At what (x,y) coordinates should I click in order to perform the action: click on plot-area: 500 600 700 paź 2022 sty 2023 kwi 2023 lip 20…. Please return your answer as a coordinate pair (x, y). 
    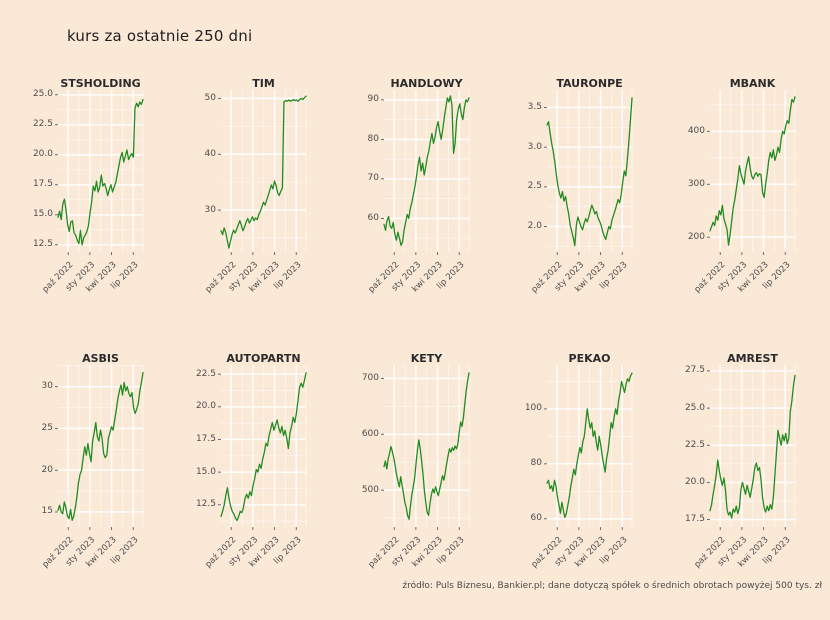
    Looking at the image, I should click on (427, 490).